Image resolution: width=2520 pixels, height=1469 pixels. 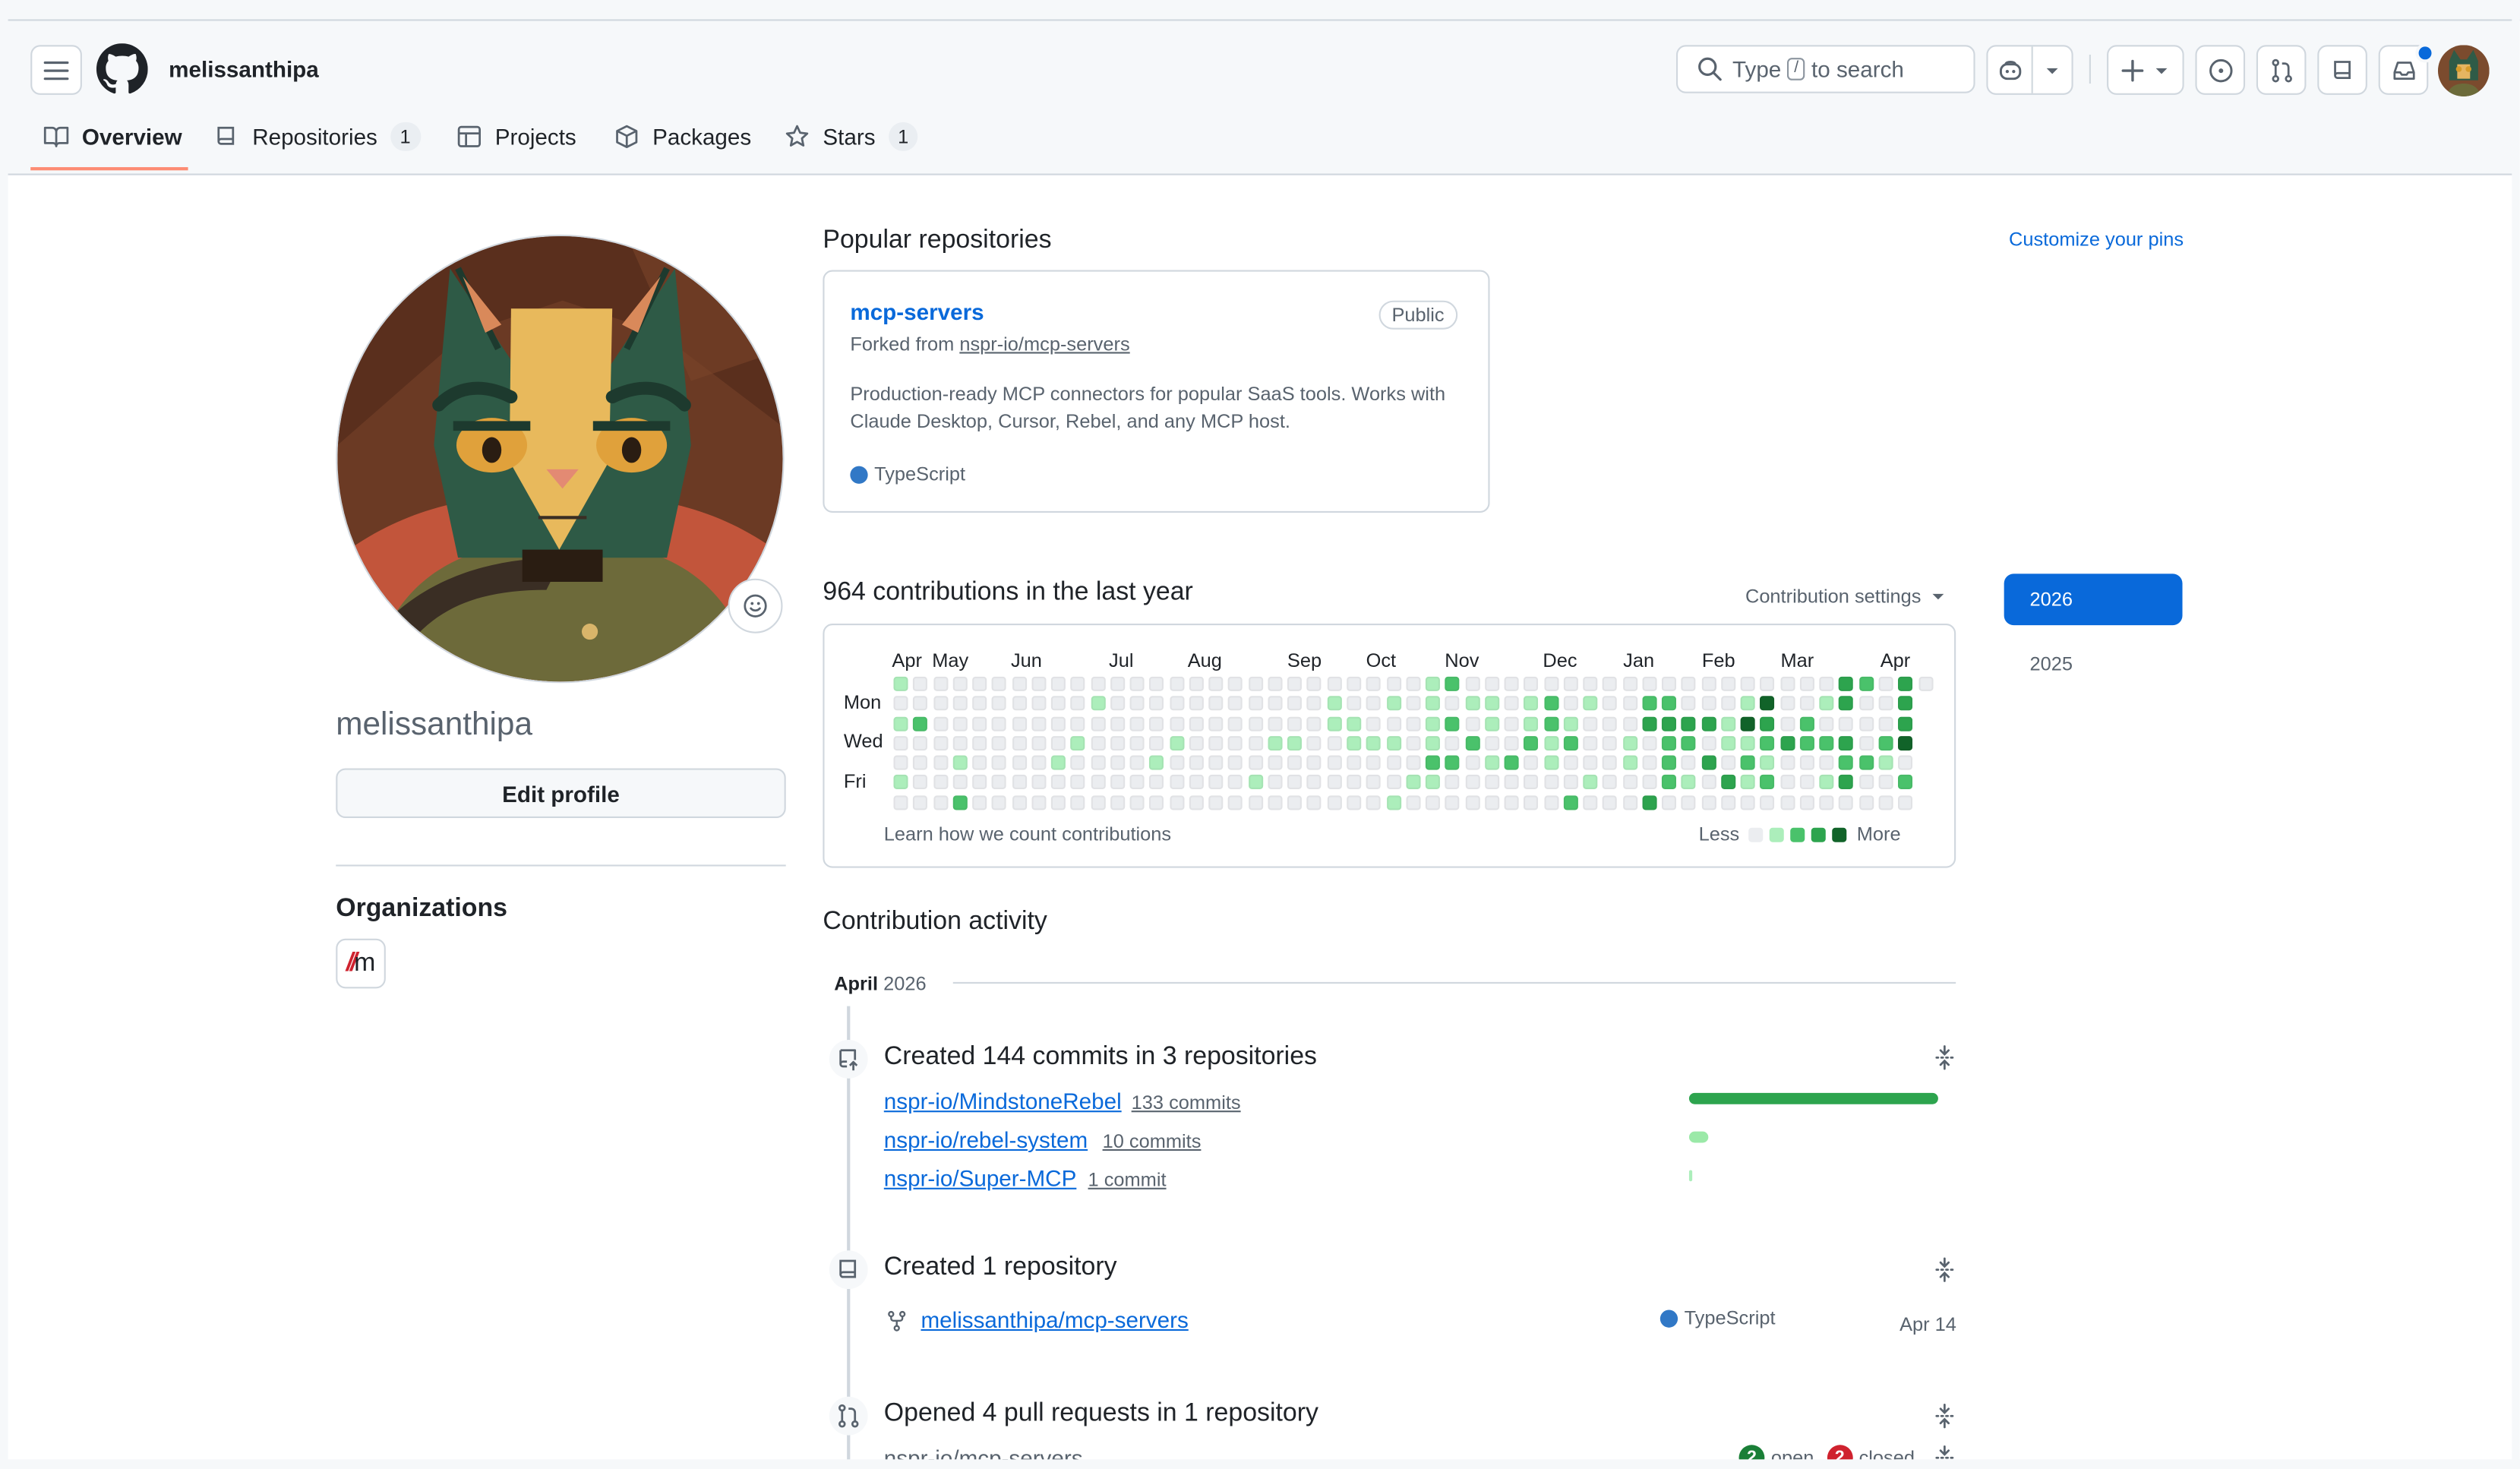 I want to click on commit-count-link: 1 commit, so click(x=1128, y=1179).